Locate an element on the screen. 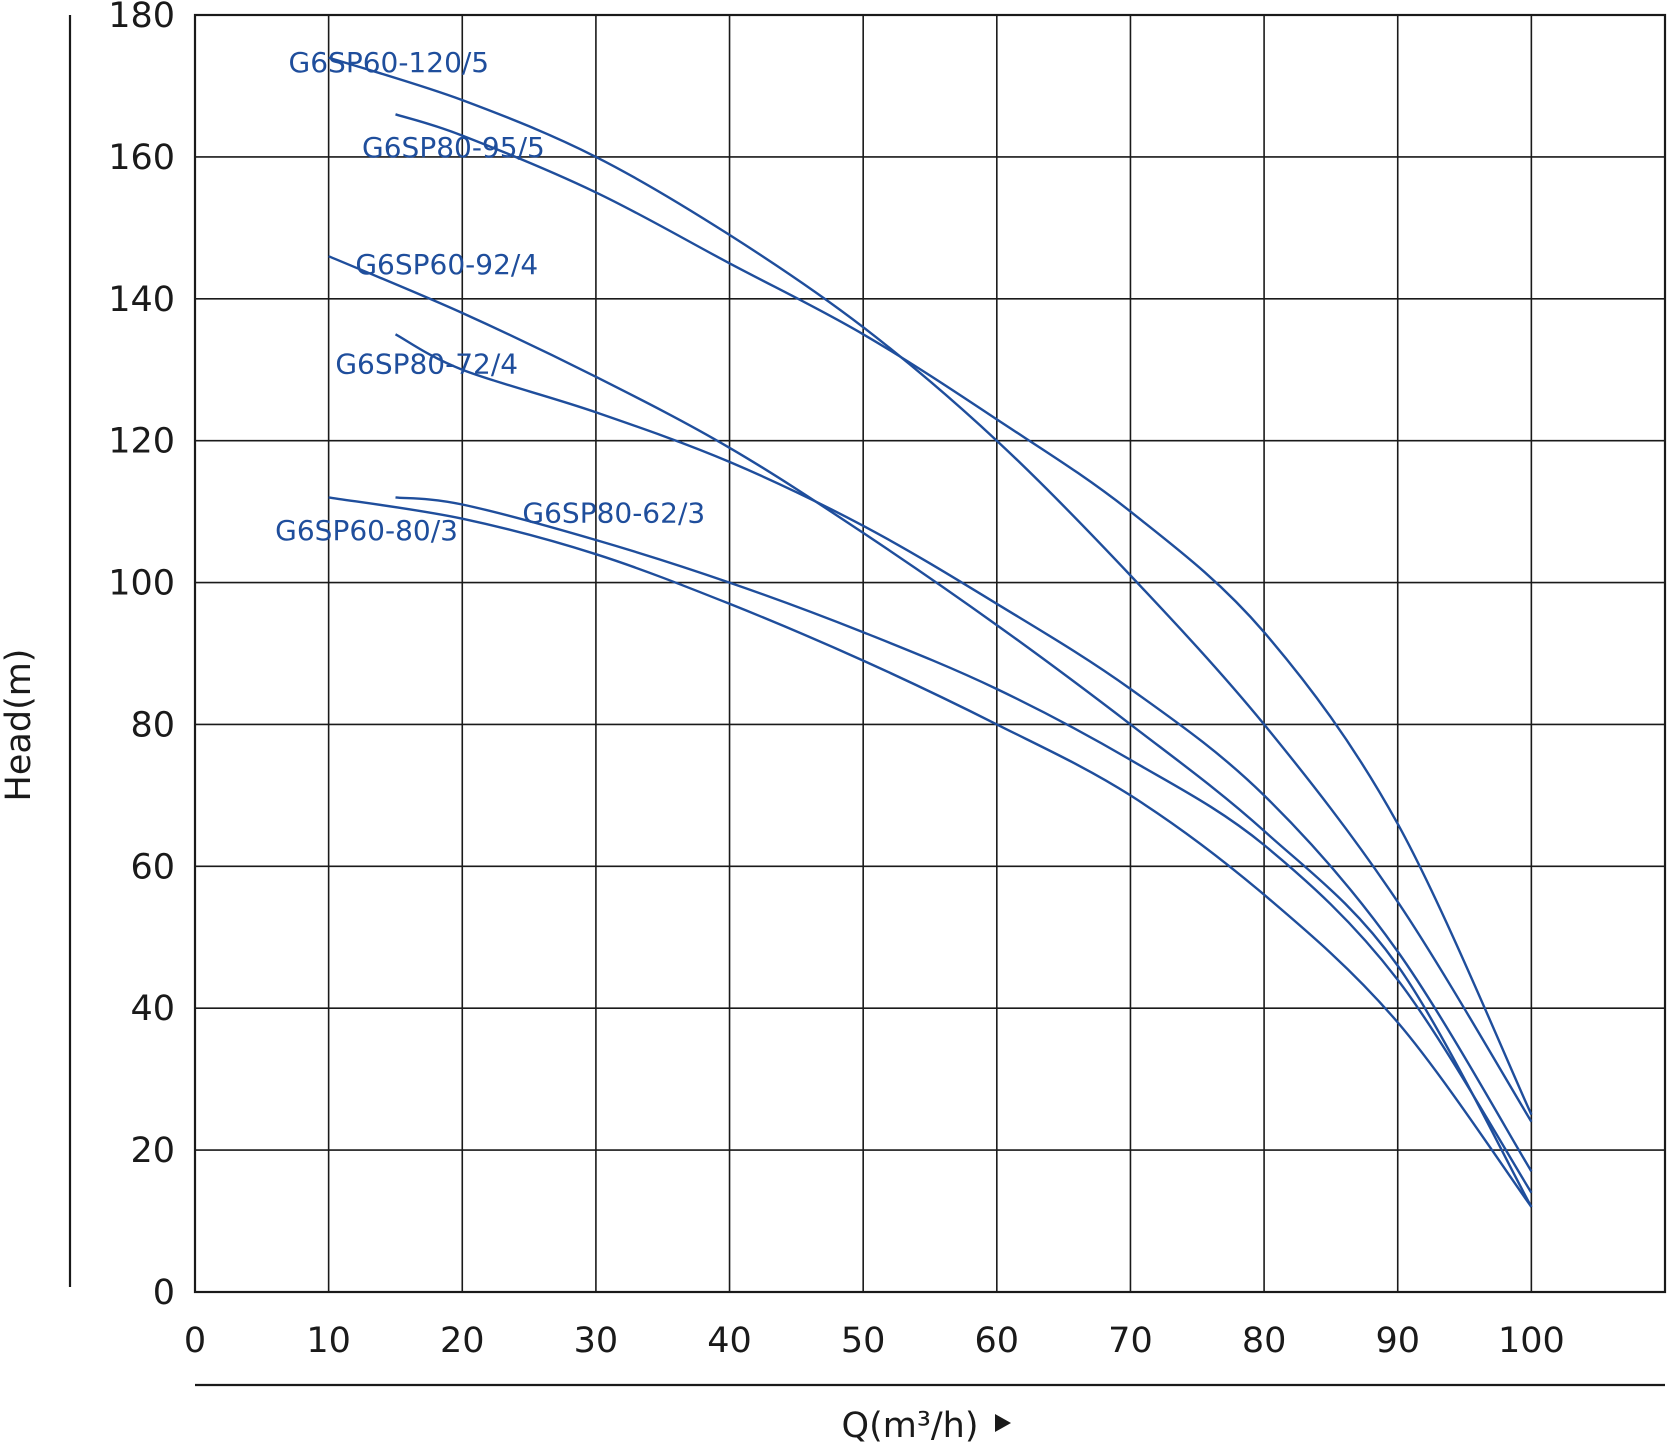  x-axis-title: Q(m³/h) is located at coordinates (910, 1424).